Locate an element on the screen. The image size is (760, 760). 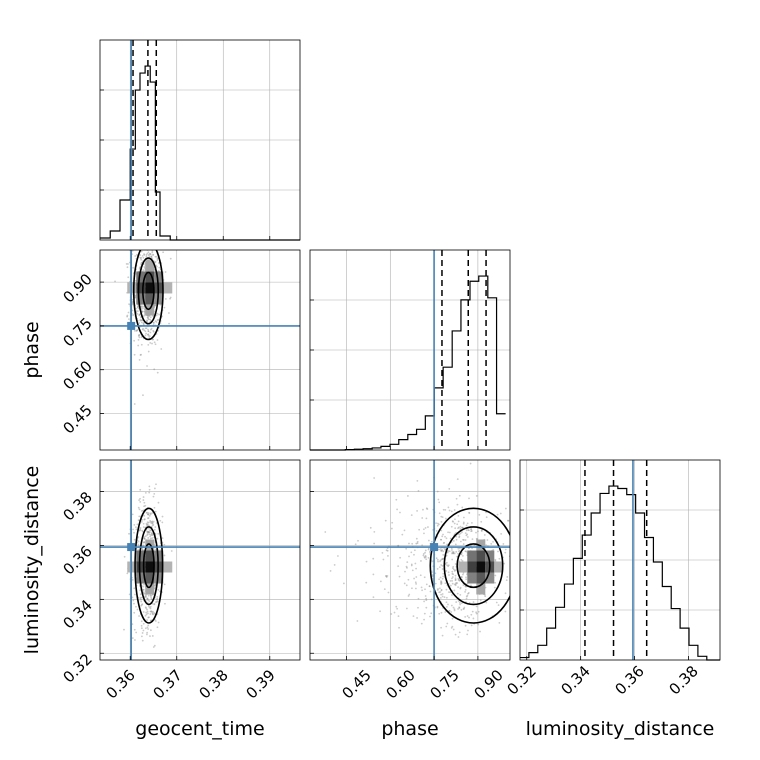
x-axis-label-geocent-time: geocent_time is located at coordinates (199, 729).